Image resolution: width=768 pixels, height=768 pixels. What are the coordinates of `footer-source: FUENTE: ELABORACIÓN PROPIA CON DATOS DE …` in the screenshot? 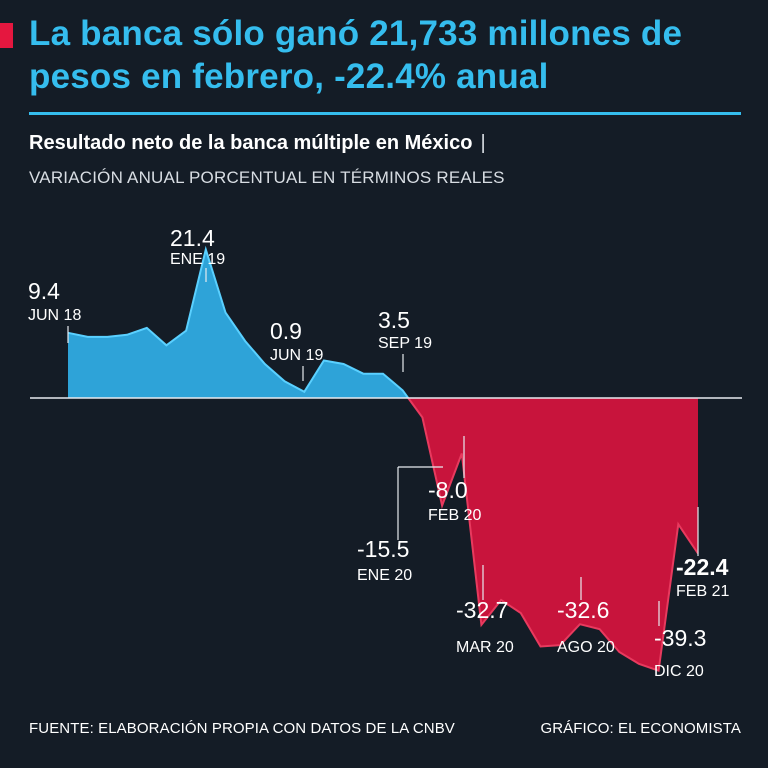 It's located at (242, 728).